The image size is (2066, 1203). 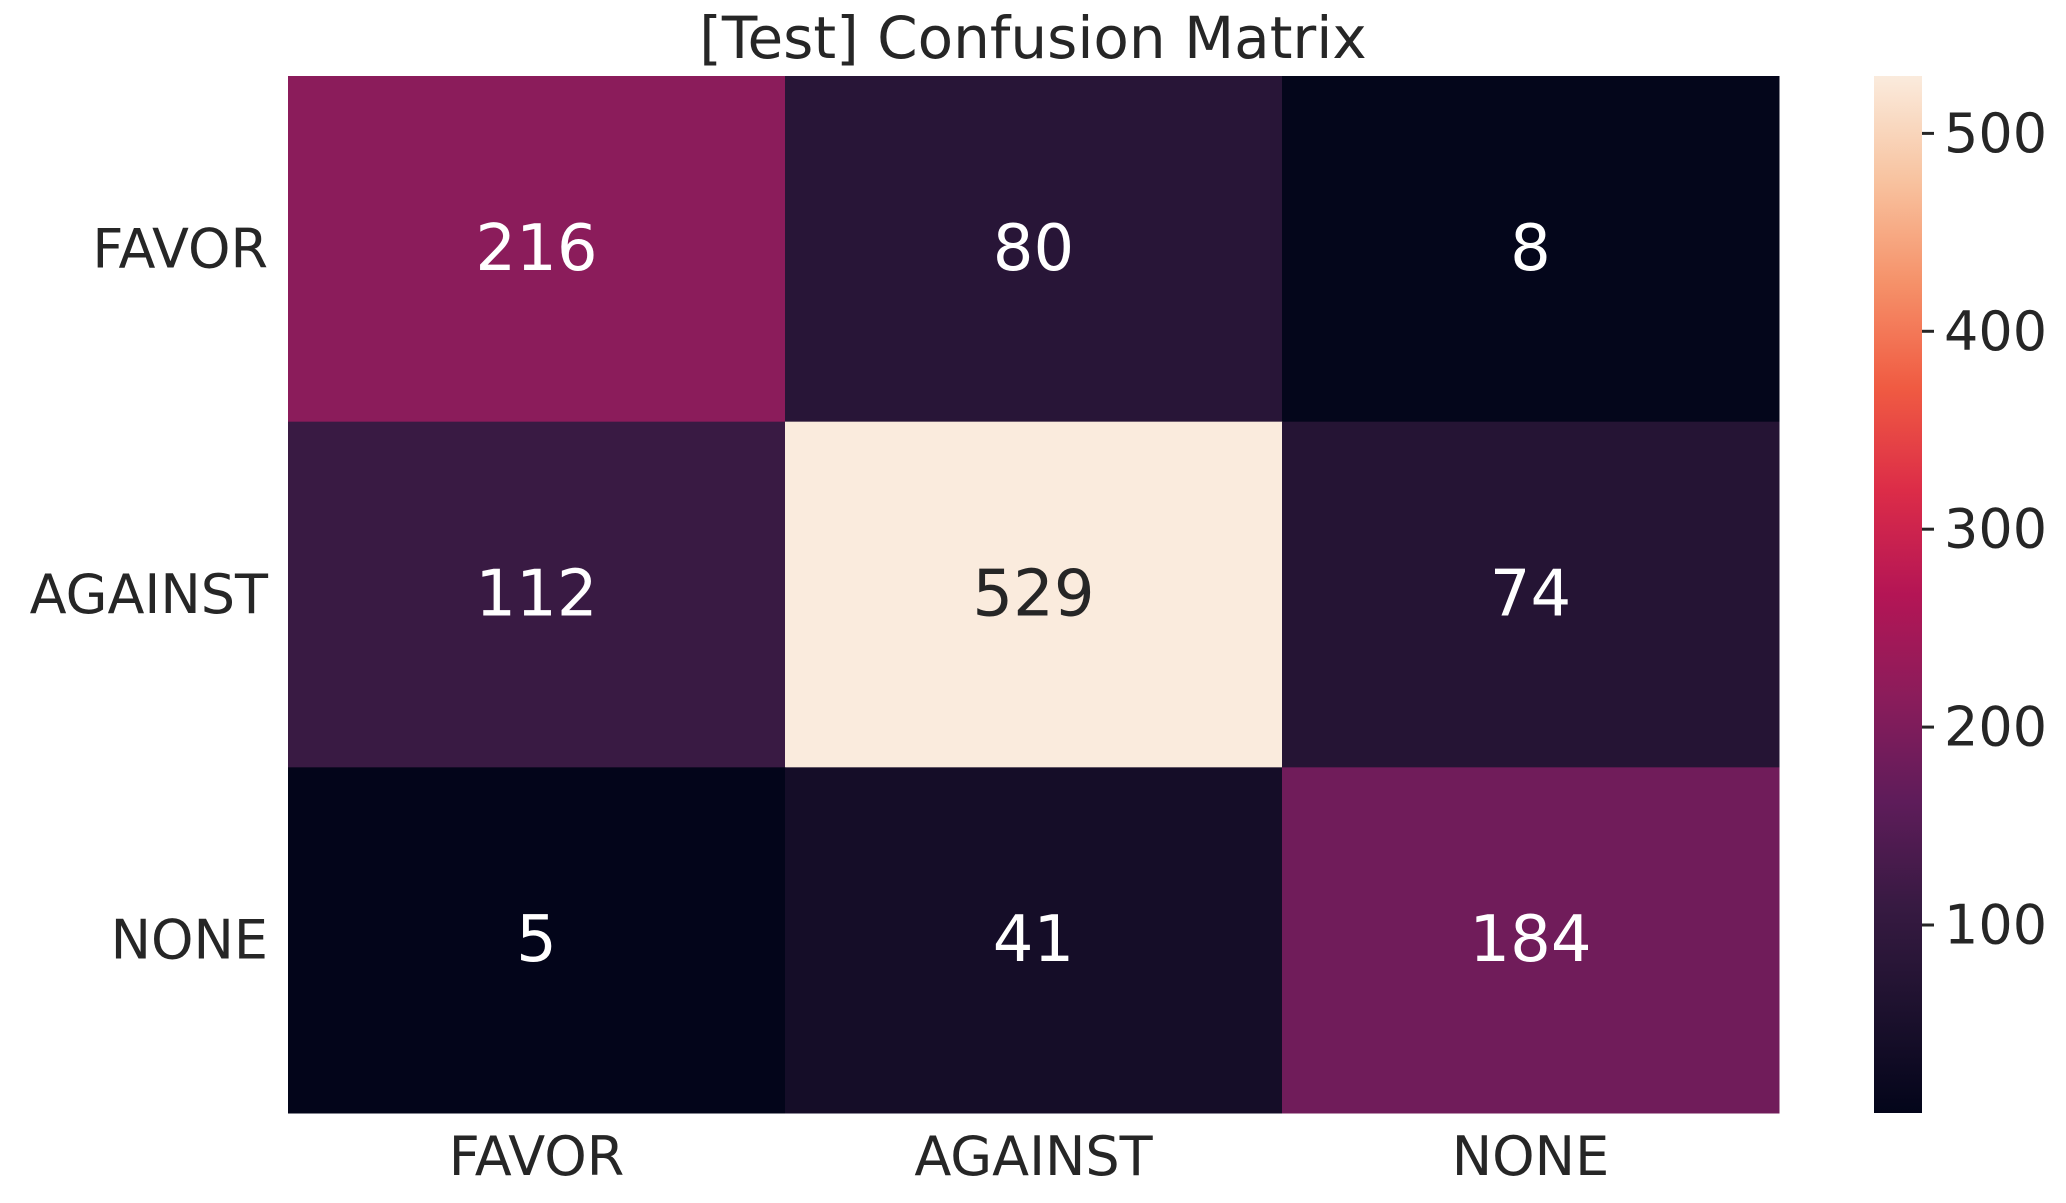 I want to click on cell-value-label: 216, so click(x=536, y=249).